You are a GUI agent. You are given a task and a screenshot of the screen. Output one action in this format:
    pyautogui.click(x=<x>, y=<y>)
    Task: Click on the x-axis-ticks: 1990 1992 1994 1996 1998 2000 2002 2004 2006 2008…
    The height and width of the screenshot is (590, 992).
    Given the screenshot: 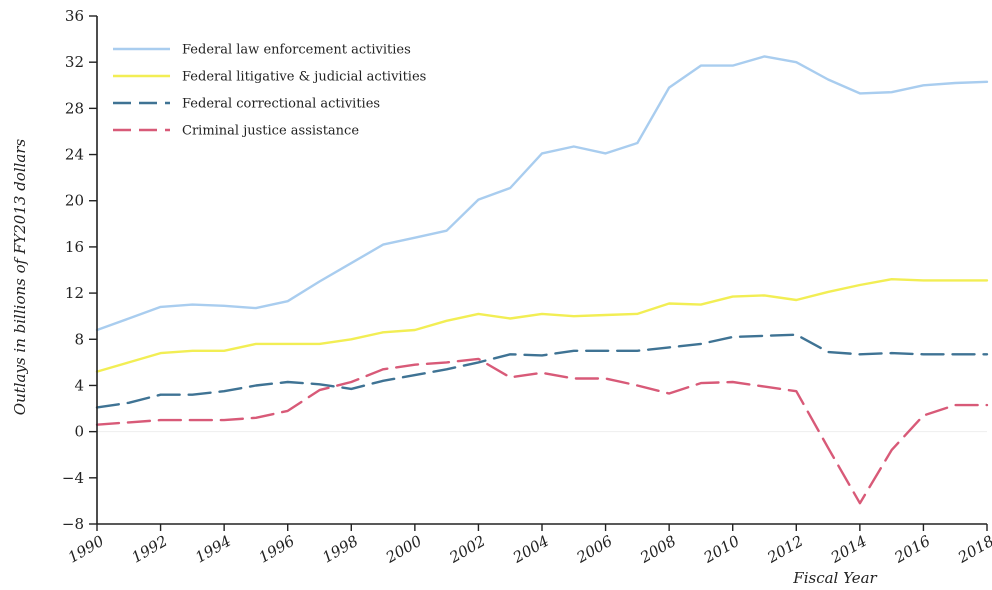 What is the action you would take?
    pyautogui.click(x=528, y=545)
    